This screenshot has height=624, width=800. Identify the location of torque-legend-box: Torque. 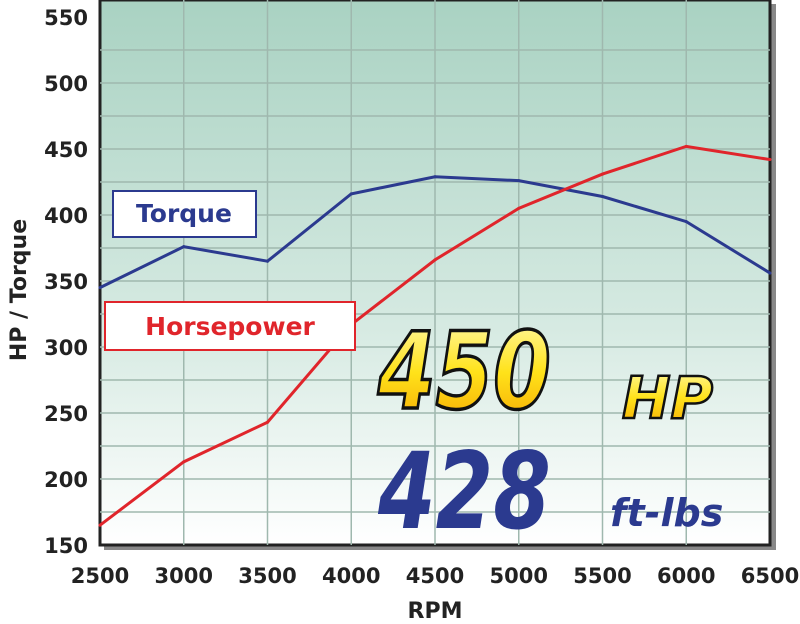
(184, 214).